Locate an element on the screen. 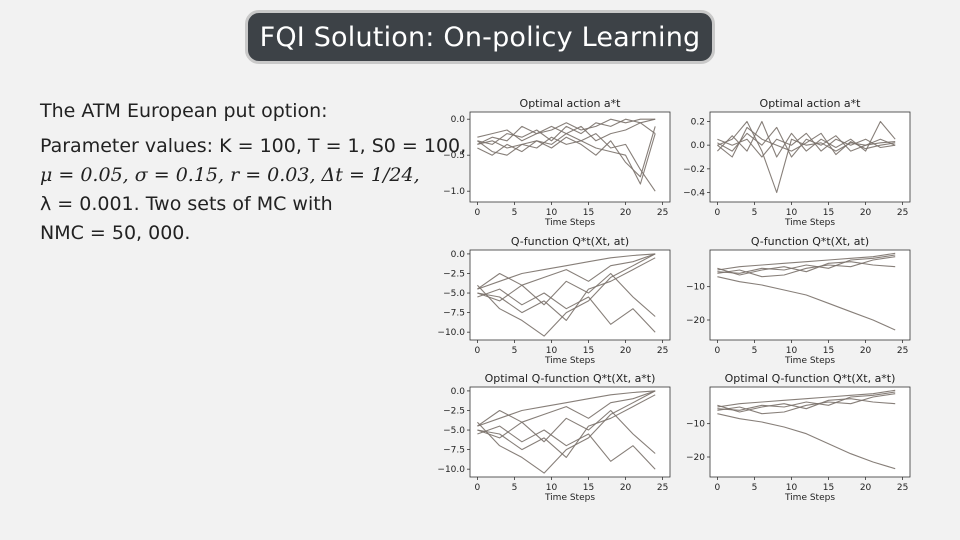 The height and width of the screenshot is (540, 960). y-tick-label-2-2: −5.0 is located at coordinates (454, 294).